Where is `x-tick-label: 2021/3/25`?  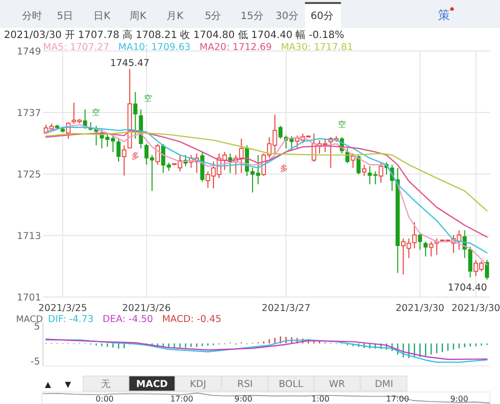
x-tick-label: 2021/3/25 is located at coordinates (63, 308).